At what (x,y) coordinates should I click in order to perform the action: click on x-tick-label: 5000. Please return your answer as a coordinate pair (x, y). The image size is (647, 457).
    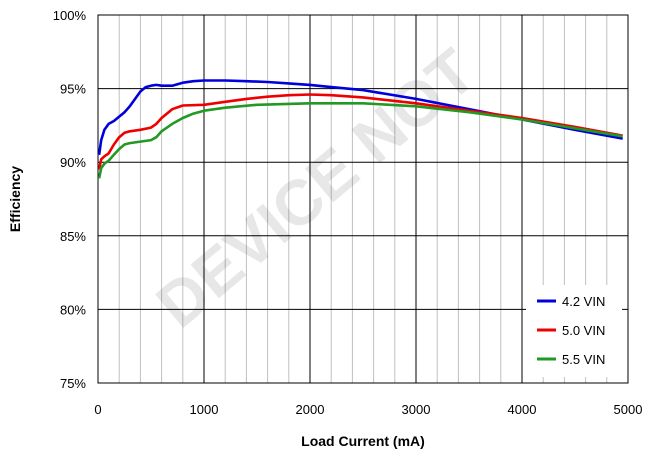
    Looking at the image, I should click on (628, 409).